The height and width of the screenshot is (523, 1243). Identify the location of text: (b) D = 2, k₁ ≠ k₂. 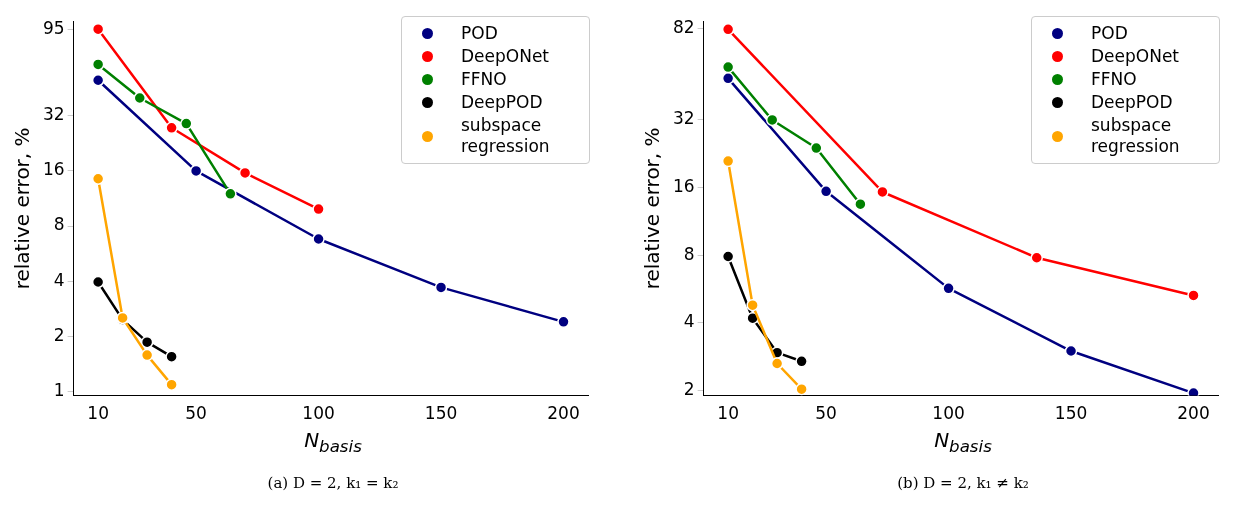
(963, 483).